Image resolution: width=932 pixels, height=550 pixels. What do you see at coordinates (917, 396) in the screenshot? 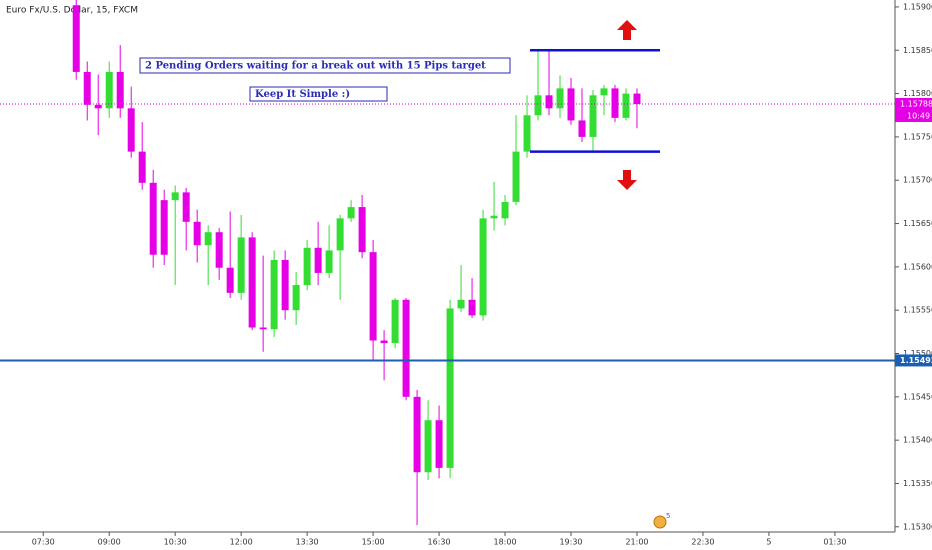
I see `y-tick-label: 1.15450` at bounding box center [917, 396].